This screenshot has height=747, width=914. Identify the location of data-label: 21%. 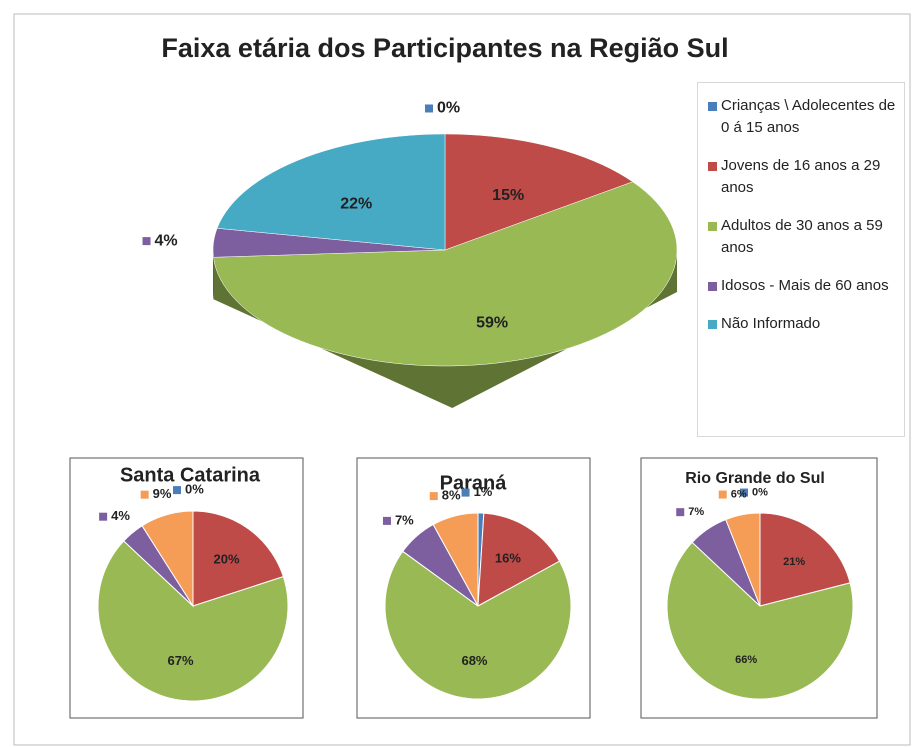
(794, 562).